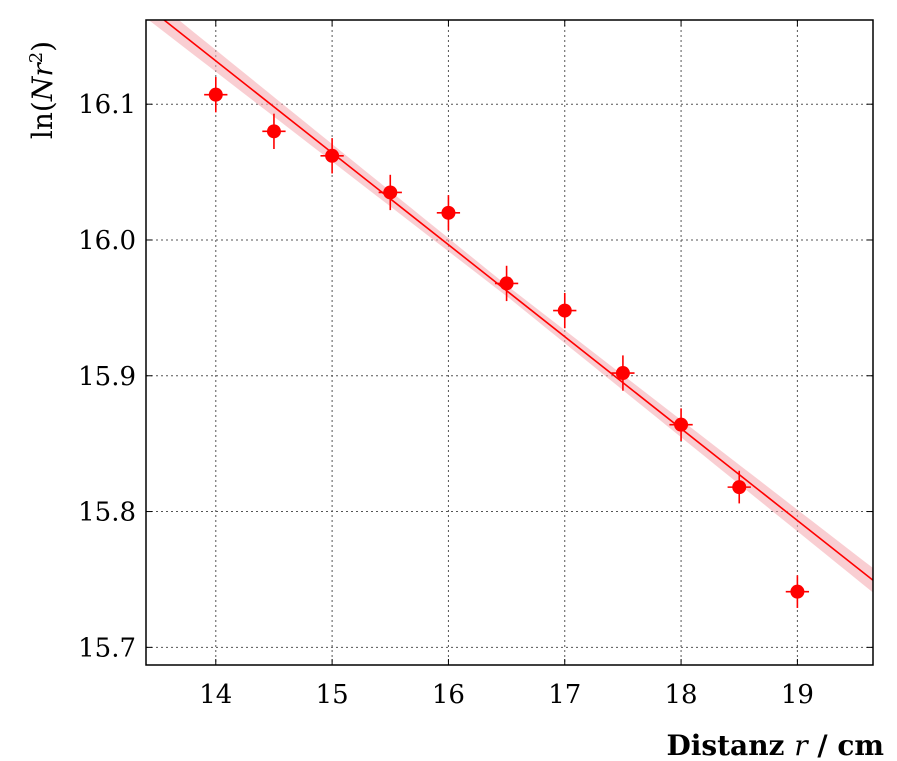 The height and width of the screenshot is (761, 897). Describe the element at coordinates (681, 695) in the screenshot. I see `x-tick-label: 18` at that location.